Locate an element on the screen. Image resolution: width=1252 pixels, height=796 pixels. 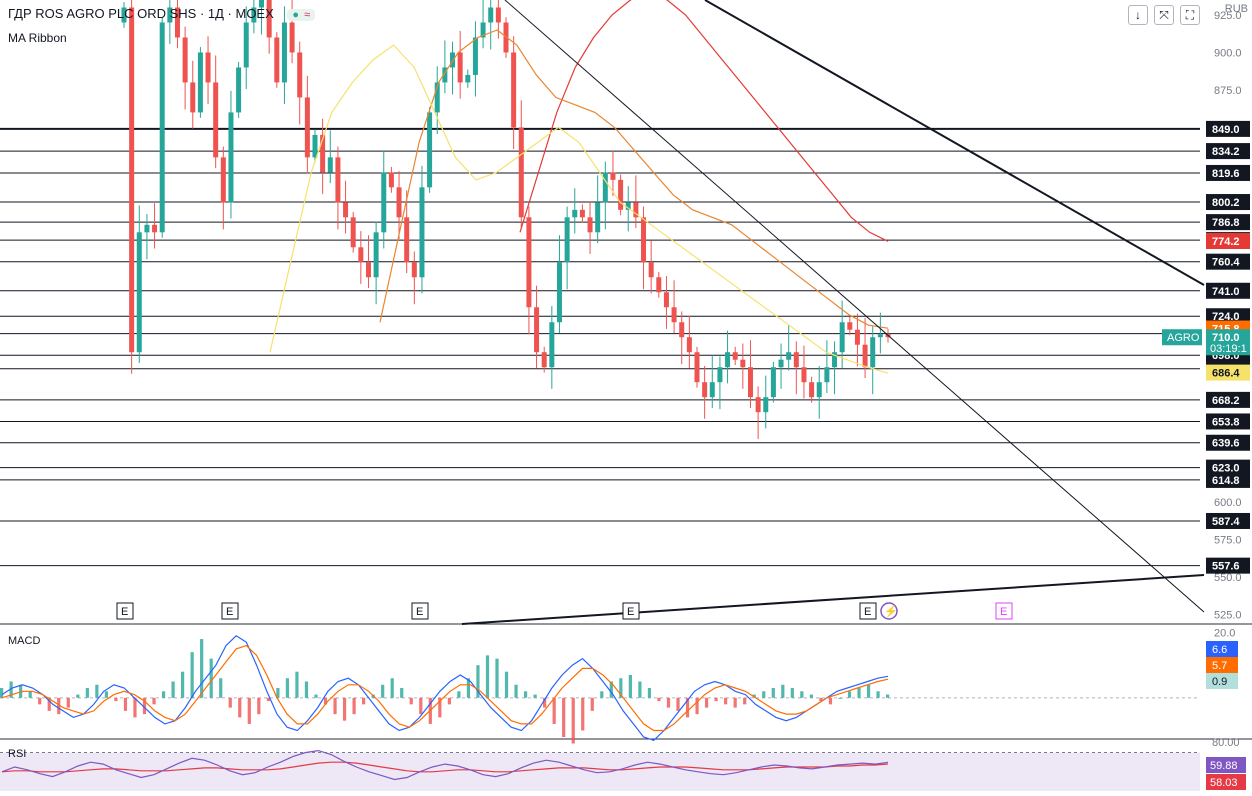
scale-down-button: ↓ is located at coordinates (1138, 15).